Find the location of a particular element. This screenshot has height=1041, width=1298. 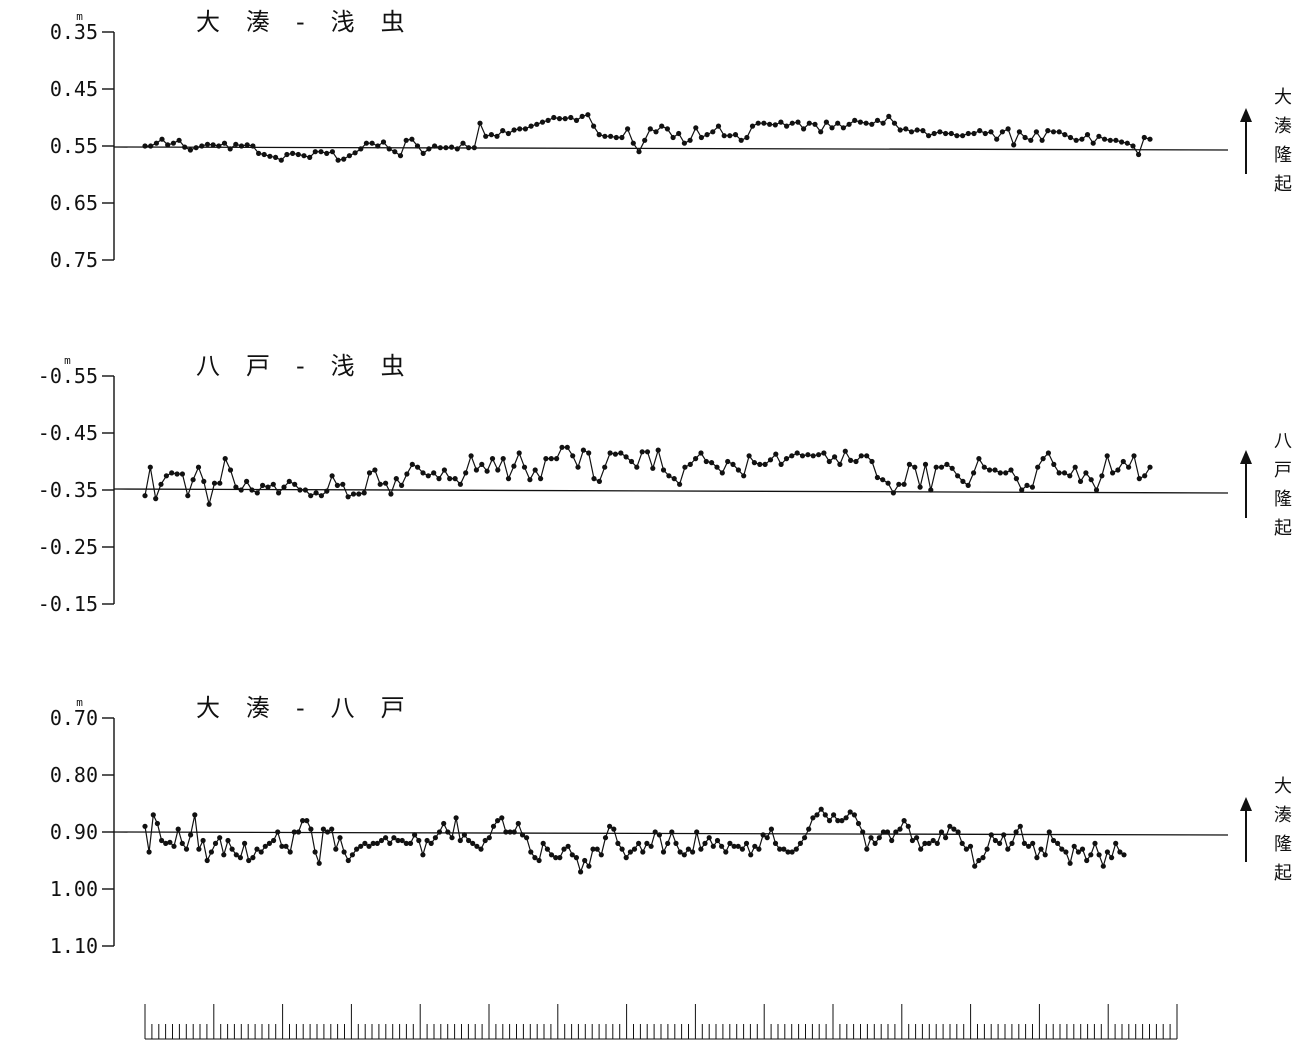

side-label-char: 戸 is located at coordinates (1283, 470).